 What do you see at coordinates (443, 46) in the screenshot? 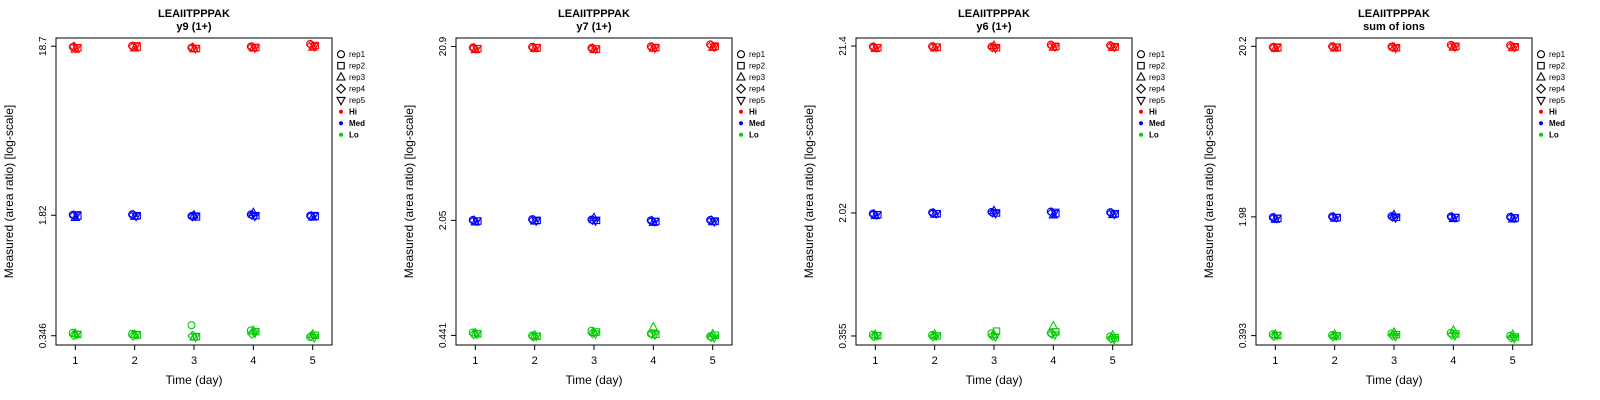
I see `y-tick-label: 20.9` at bounding box center [443, 46].